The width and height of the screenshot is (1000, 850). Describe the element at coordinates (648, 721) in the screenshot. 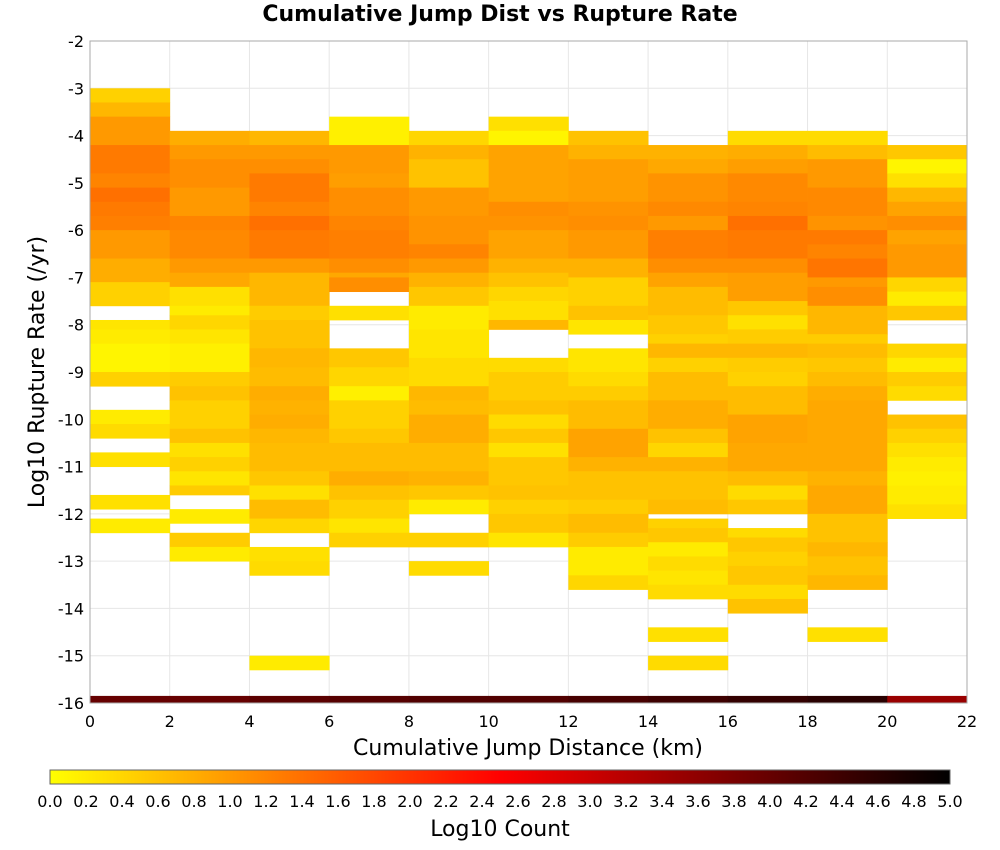

I see `x-tick-label: 14` at that location.